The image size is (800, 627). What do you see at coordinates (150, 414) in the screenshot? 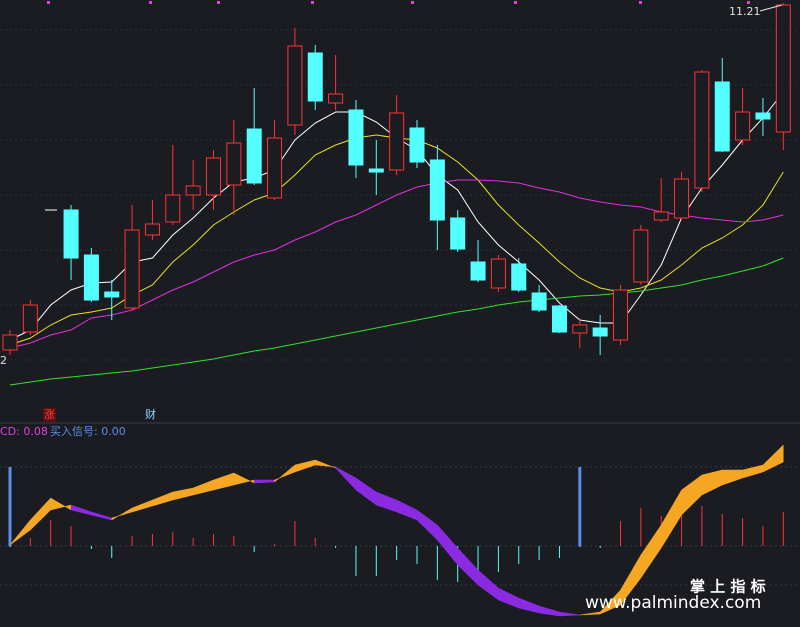
I see `marker: 财` at bounding box center [150, 414].